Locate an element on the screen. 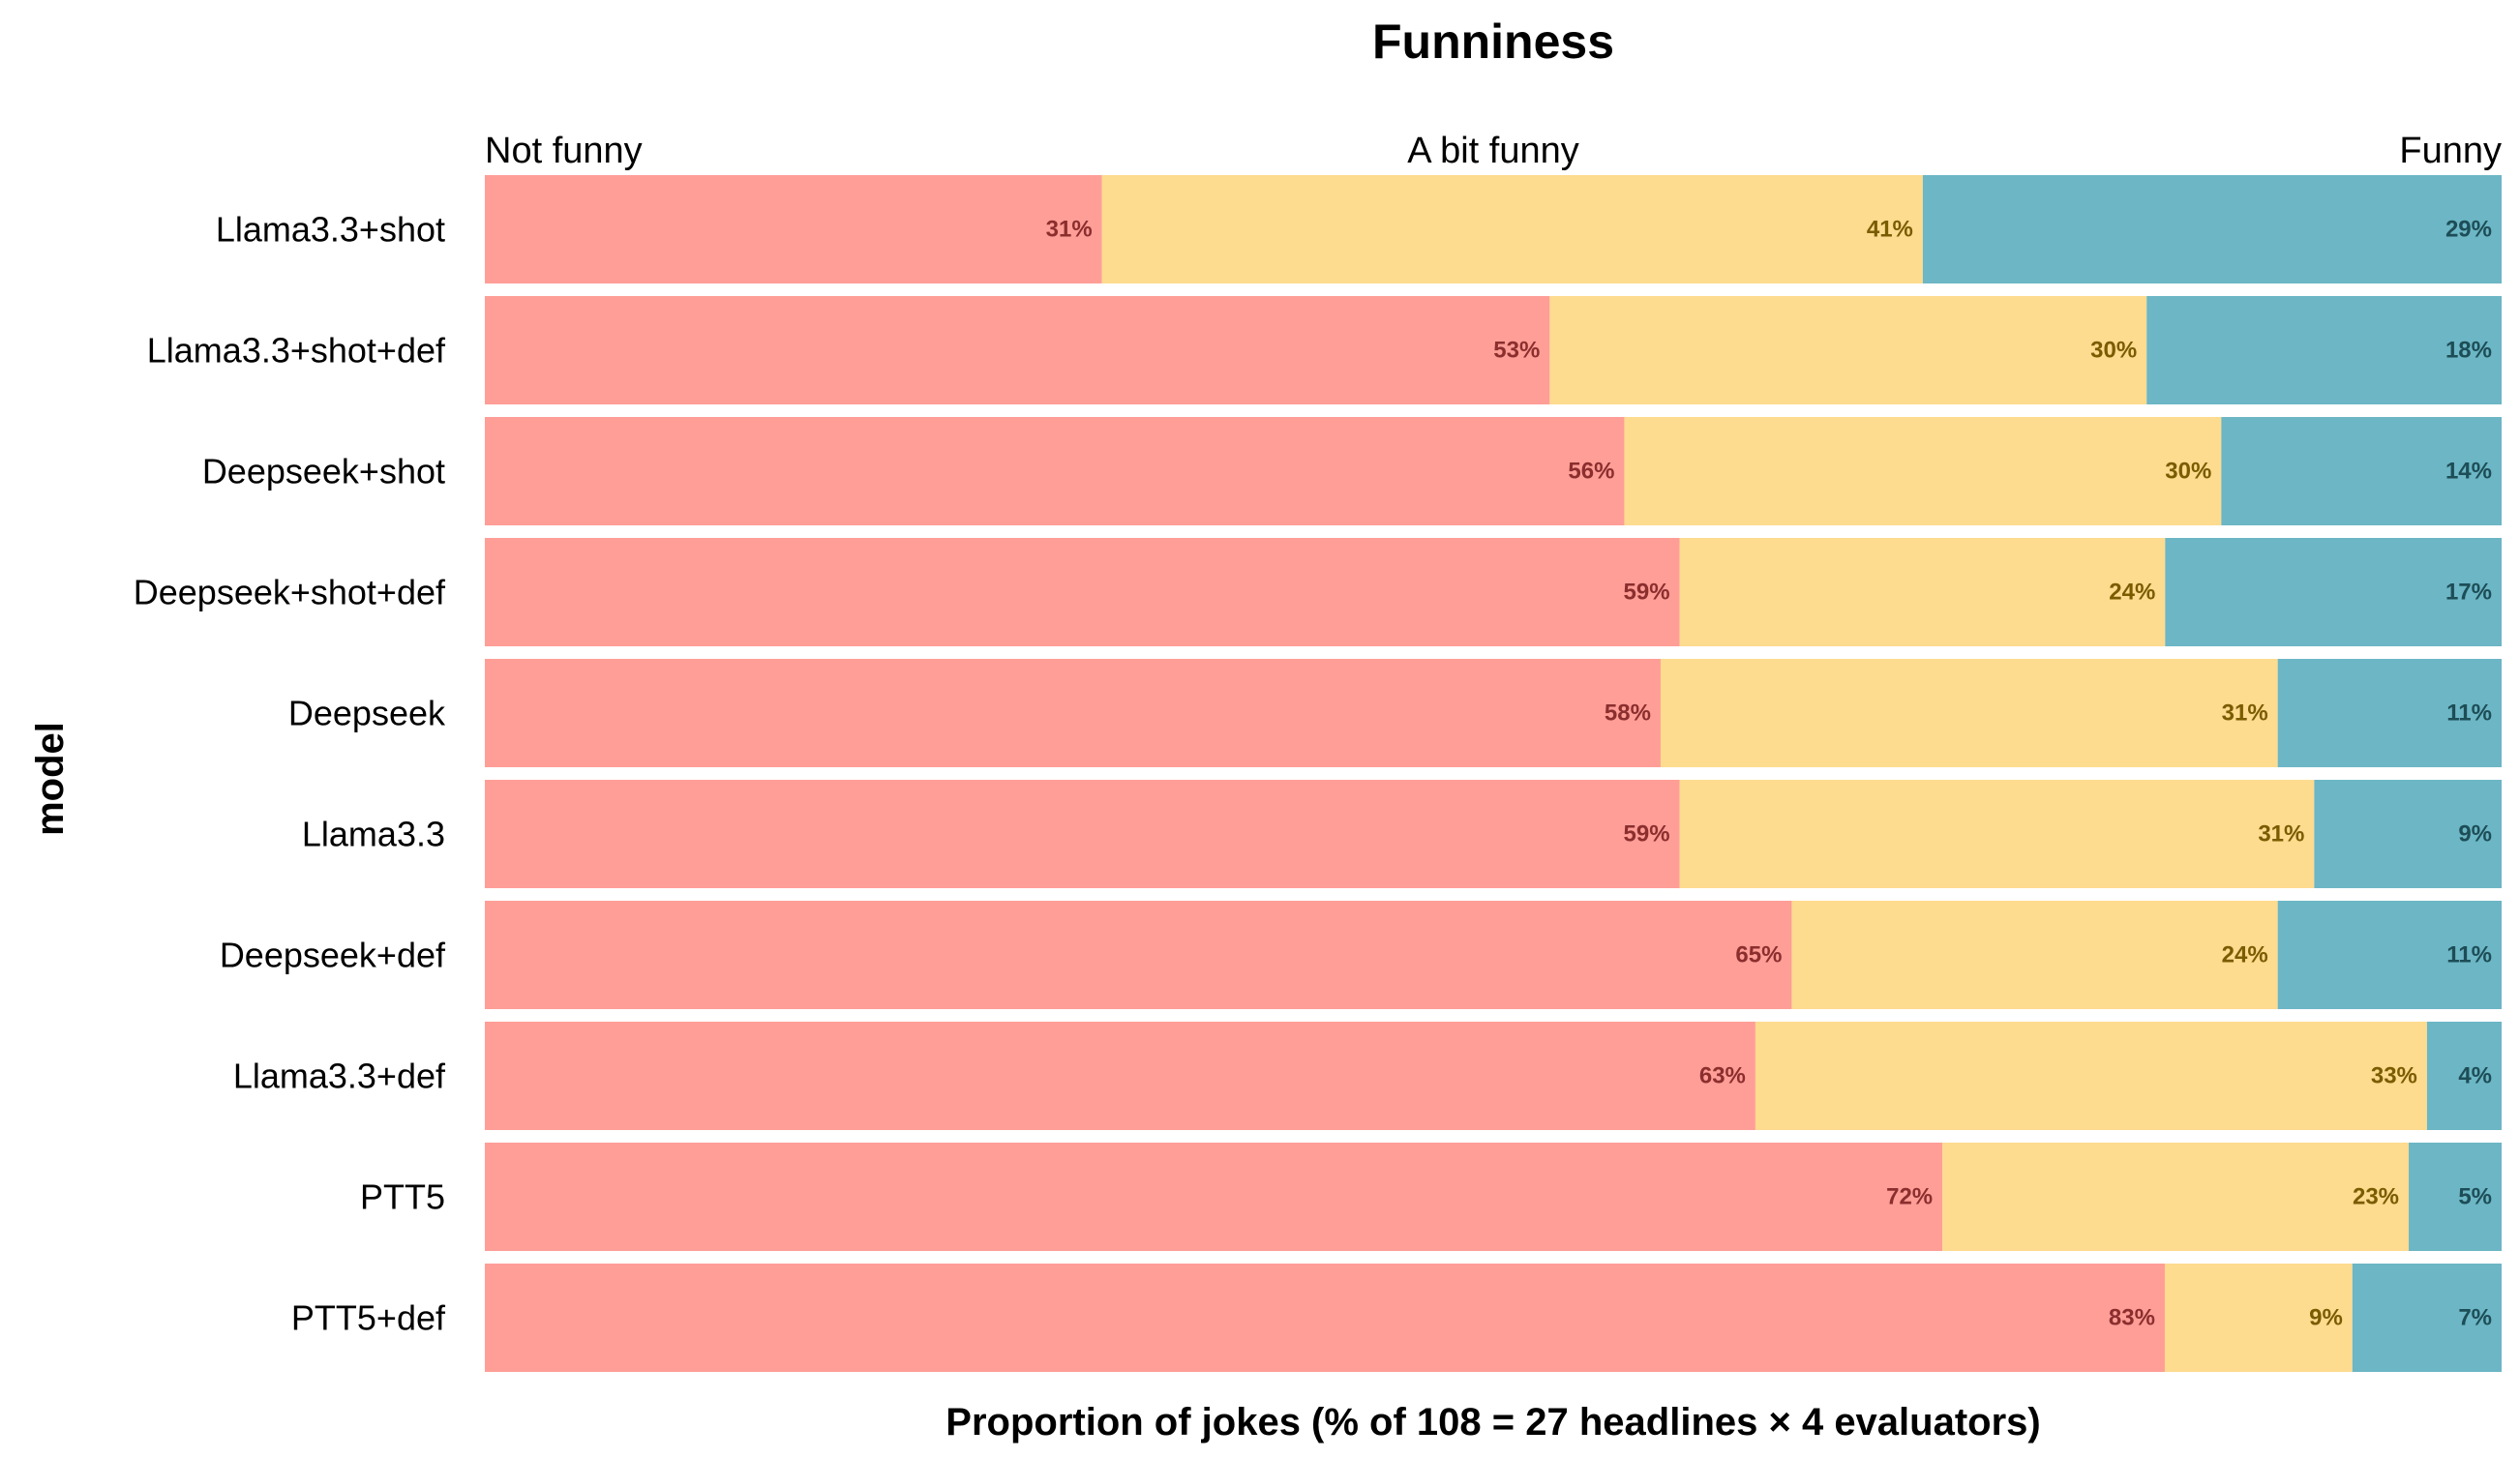 The image size is (2520, 1459). category-label-a-bit-funny: A bit funny is located at coordinates (1493, 151).